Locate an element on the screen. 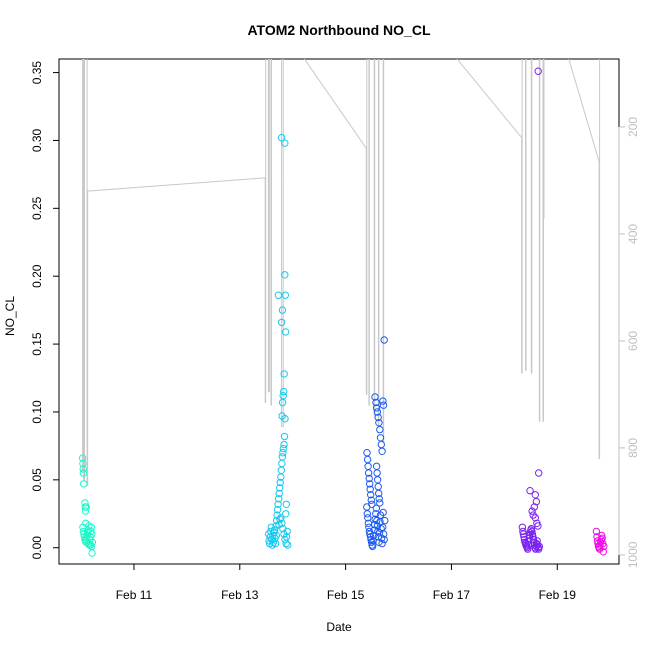 Image resolution: width=650 pixels, height=650 pixels. y2-tick-label: 200 is located at coordinates (633, 127).